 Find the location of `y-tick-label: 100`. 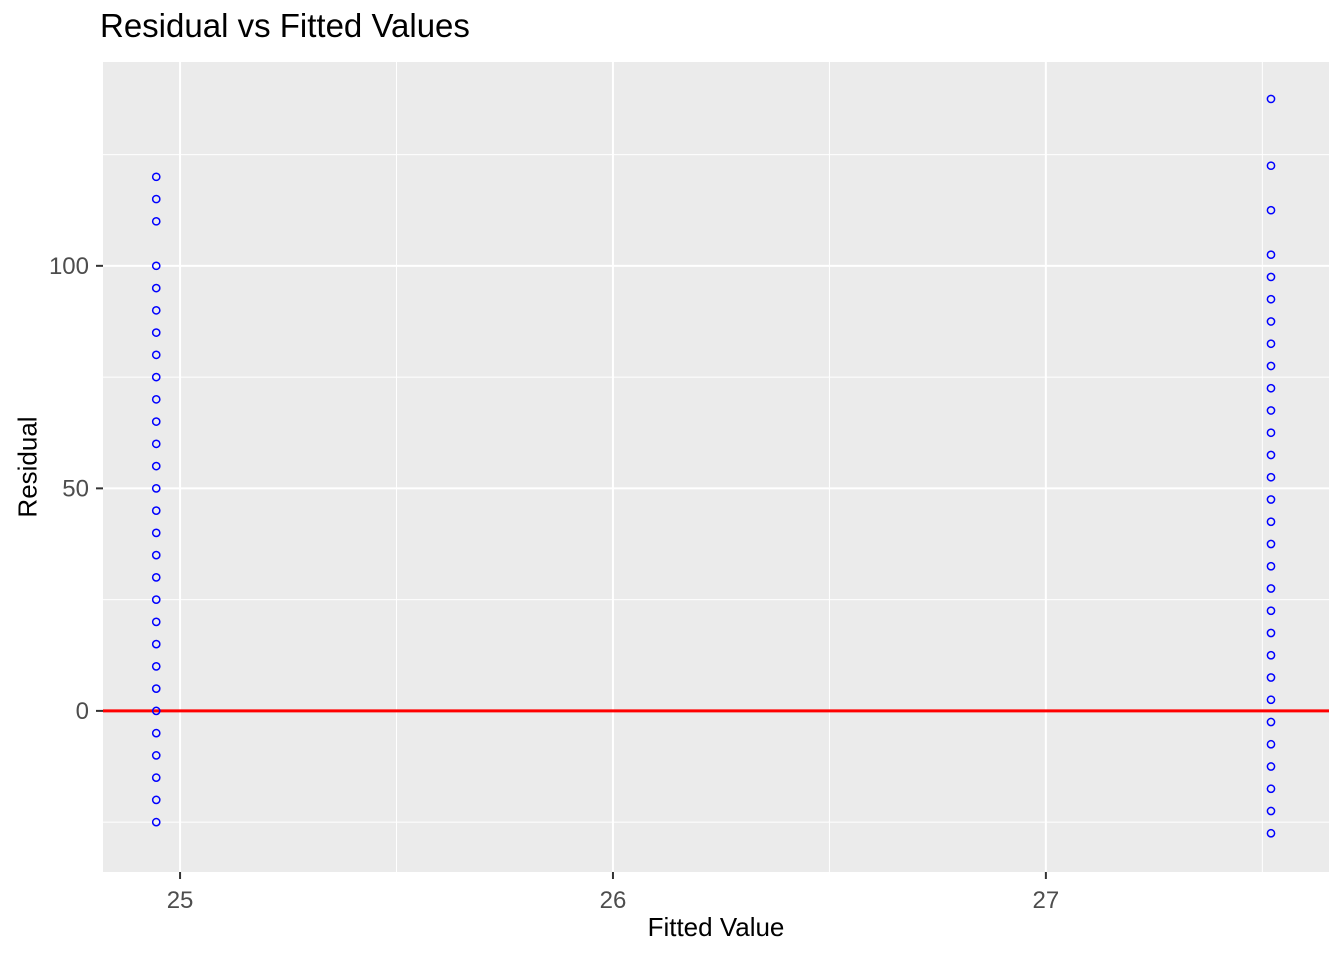

y-tick-label: 100 is located at coordinates (69, 266).